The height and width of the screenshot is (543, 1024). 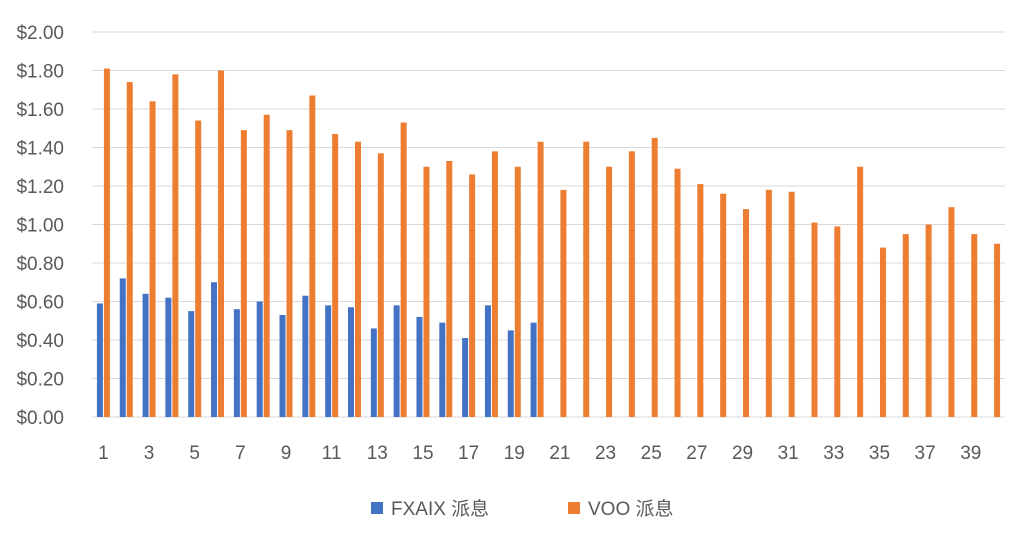 I want to click on y-tick-label: $2.00, so click(x=40, y=33).